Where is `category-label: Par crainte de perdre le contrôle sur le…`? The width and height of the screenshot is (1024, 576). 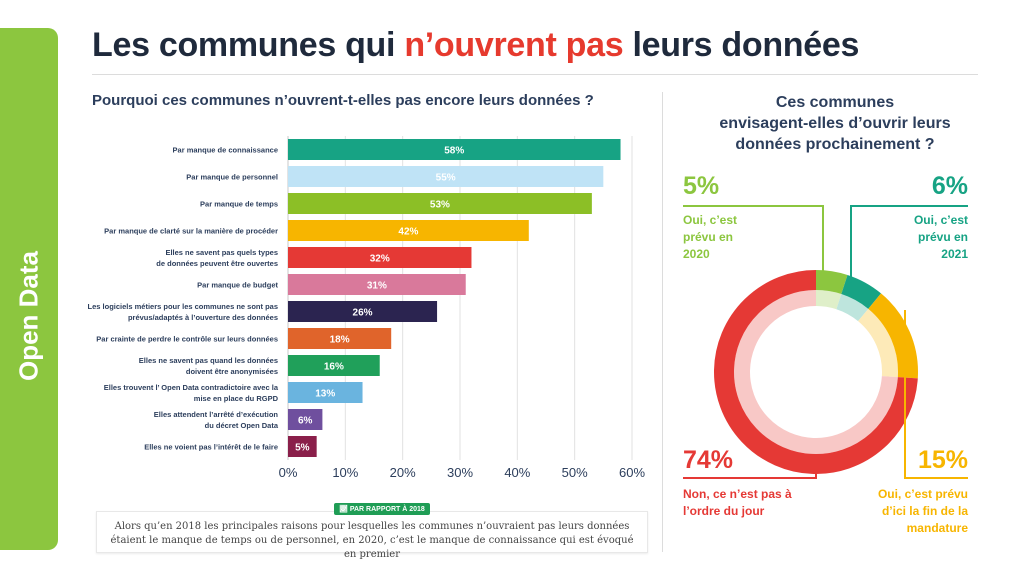 category-label: Par crainte de perdre le contrôle sur le… is located at coordinates (187, 339).